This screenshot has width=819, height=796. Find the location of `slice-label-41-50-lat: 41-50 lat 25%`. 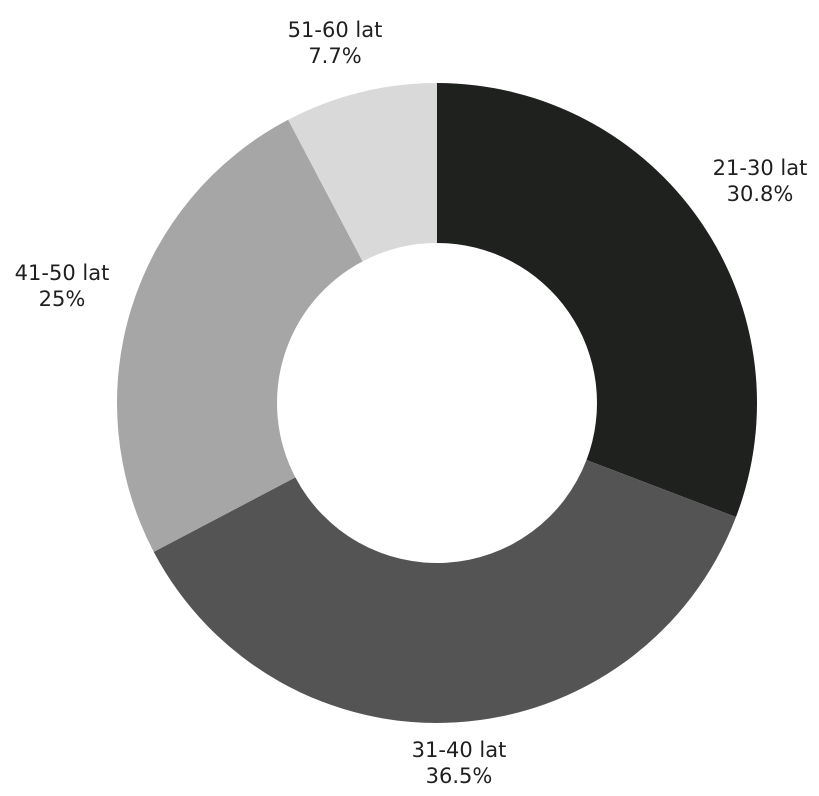

slice-label-41-50-lat: 41-50 lat 25% is located at coordinates (62, 286).